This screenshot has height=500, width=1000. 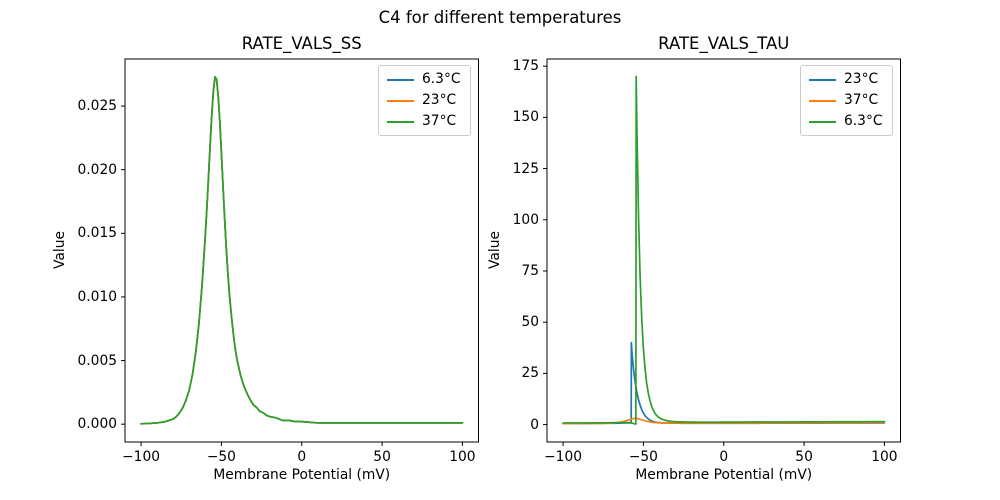 I want to click on y-tick-label: 0, so click(x=534, y=424).